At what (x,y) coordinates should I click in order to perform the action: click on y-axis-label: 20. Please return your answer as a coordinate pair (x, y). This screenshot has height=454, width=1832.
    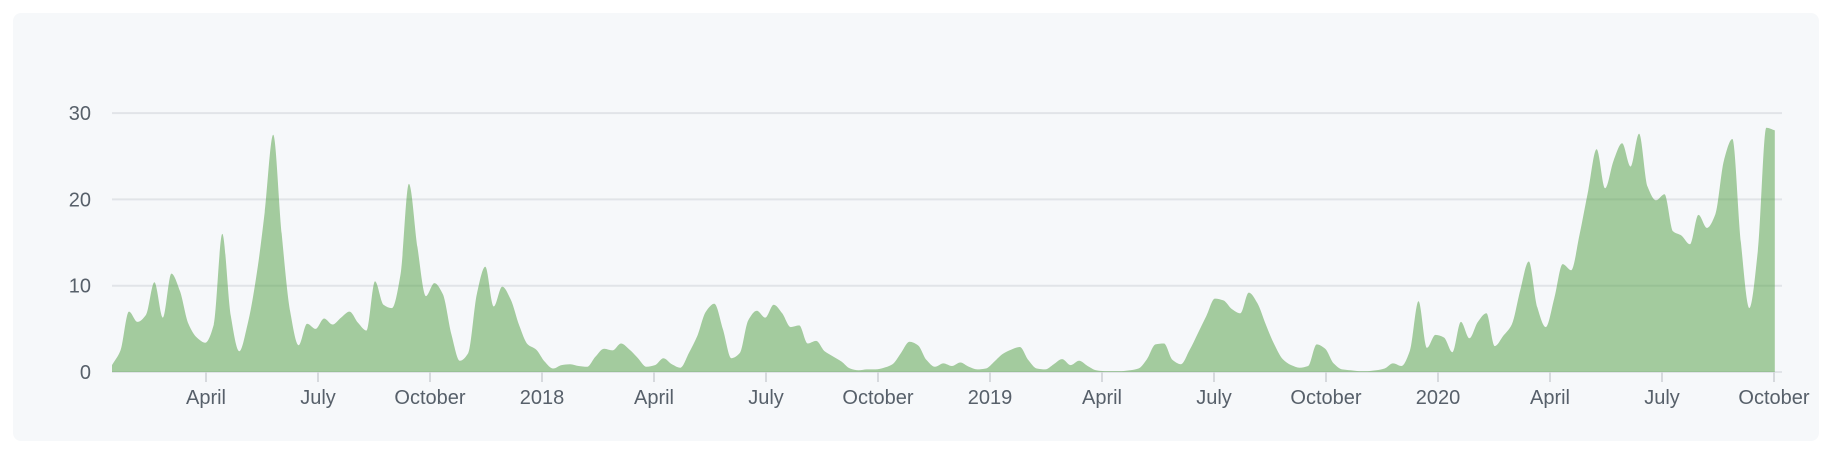
    Looking at the image, I should click on (80, 200).